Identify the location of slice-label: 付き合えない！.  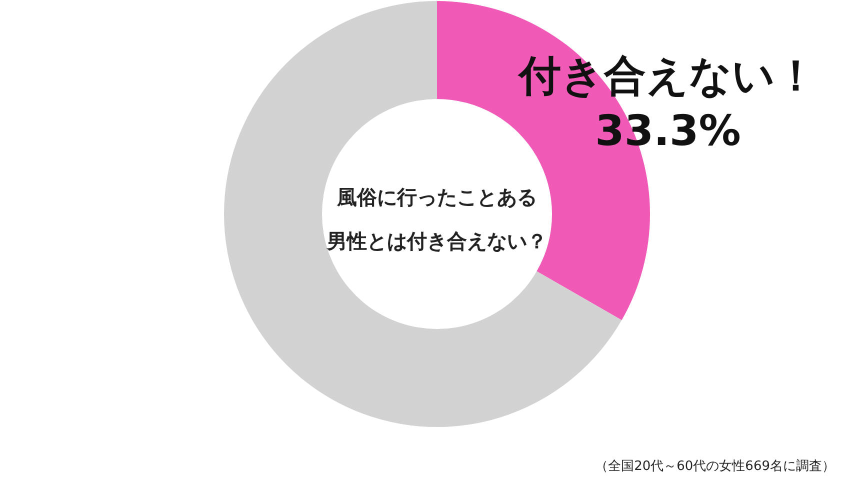
(667, 75).